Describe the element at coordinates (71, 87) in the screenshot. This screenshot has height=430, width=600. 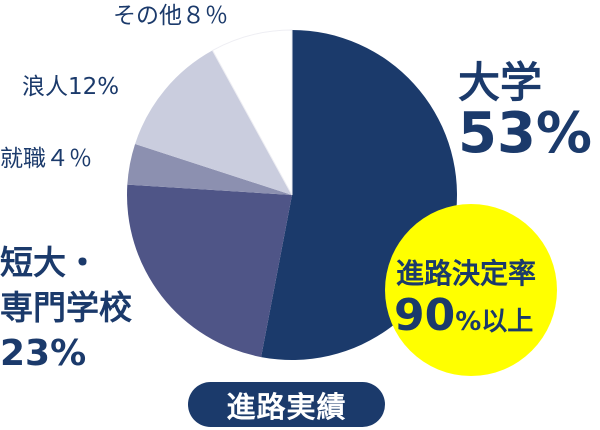
I see `label-ronin: 浪人12%` at that location.